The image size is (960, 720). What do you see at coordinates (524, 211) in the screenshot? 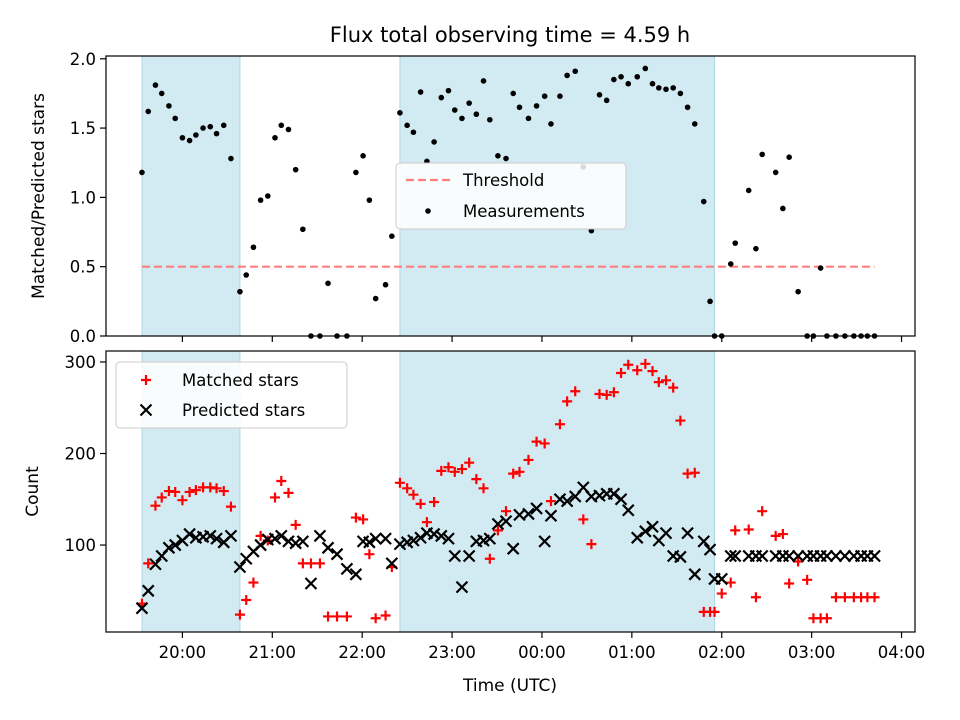
I see `legend-measurement-label: Measurements` at bounding box center [524, 211].